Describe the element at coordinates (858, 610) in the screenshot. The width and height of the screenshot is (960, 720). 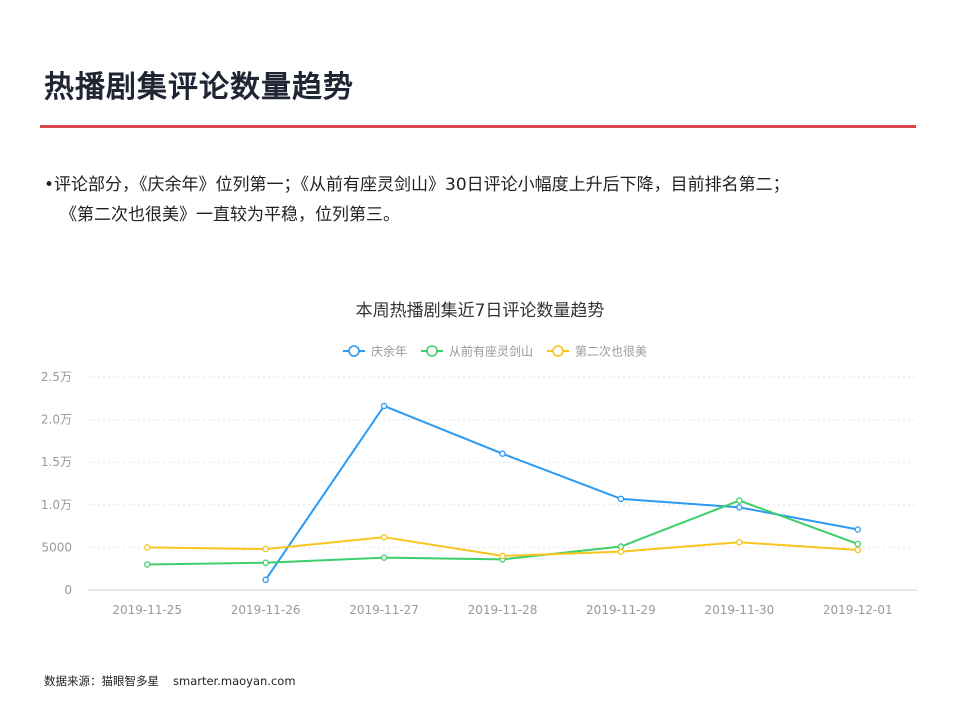
I see `x-tick-label: 2019-12-01` at that location.